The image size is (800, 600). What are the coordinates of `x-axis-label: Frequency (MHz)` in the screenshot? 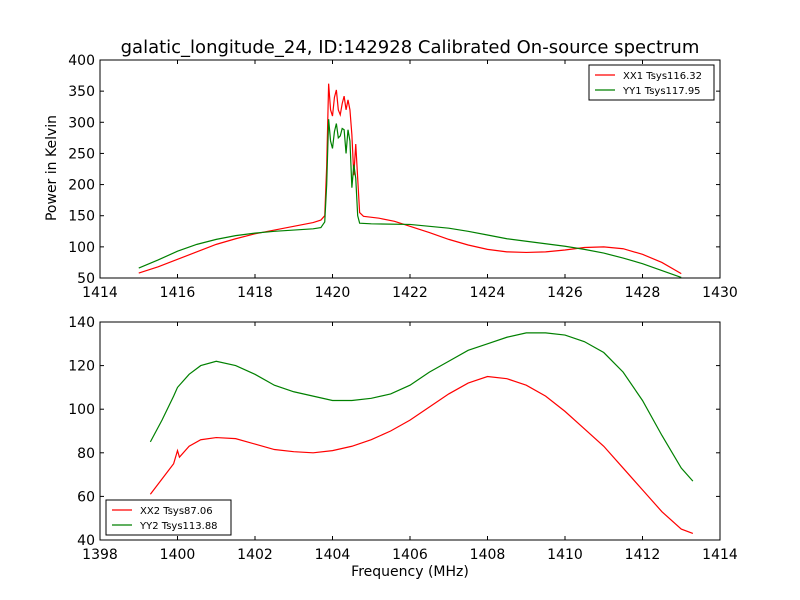 It's located at (410, 572).